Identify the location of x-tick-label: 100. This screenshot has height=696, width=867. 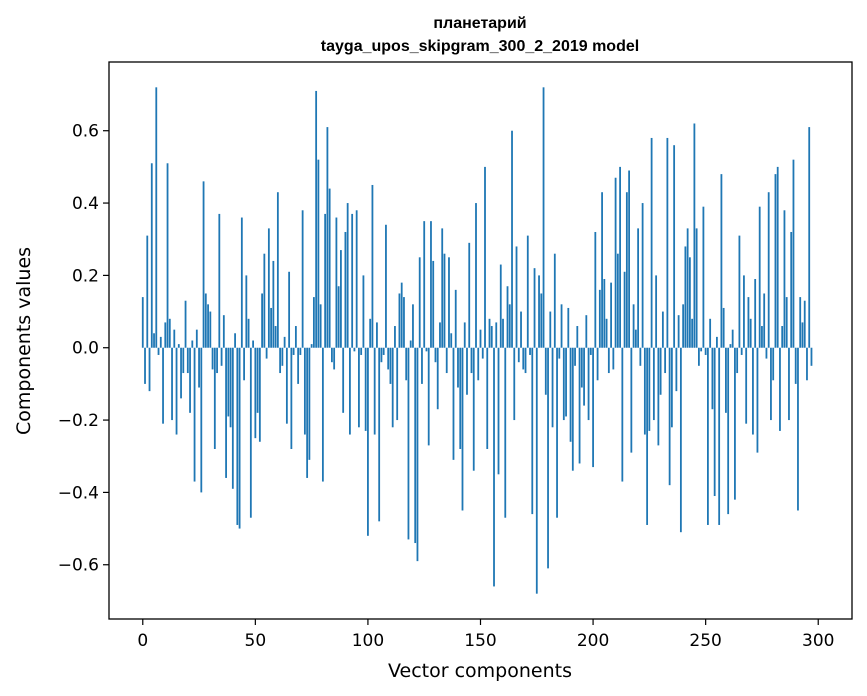
(368, 641).